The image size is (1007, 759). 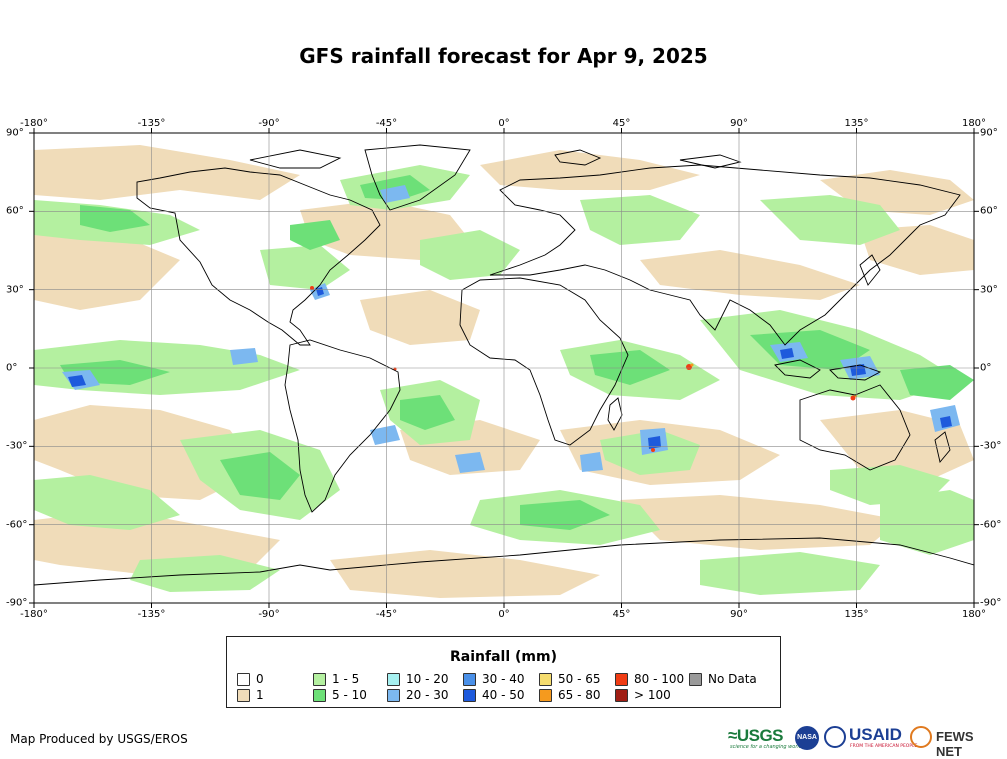 I want to click on lon-tick-label-top: 45°, so click(x=621, y=123).